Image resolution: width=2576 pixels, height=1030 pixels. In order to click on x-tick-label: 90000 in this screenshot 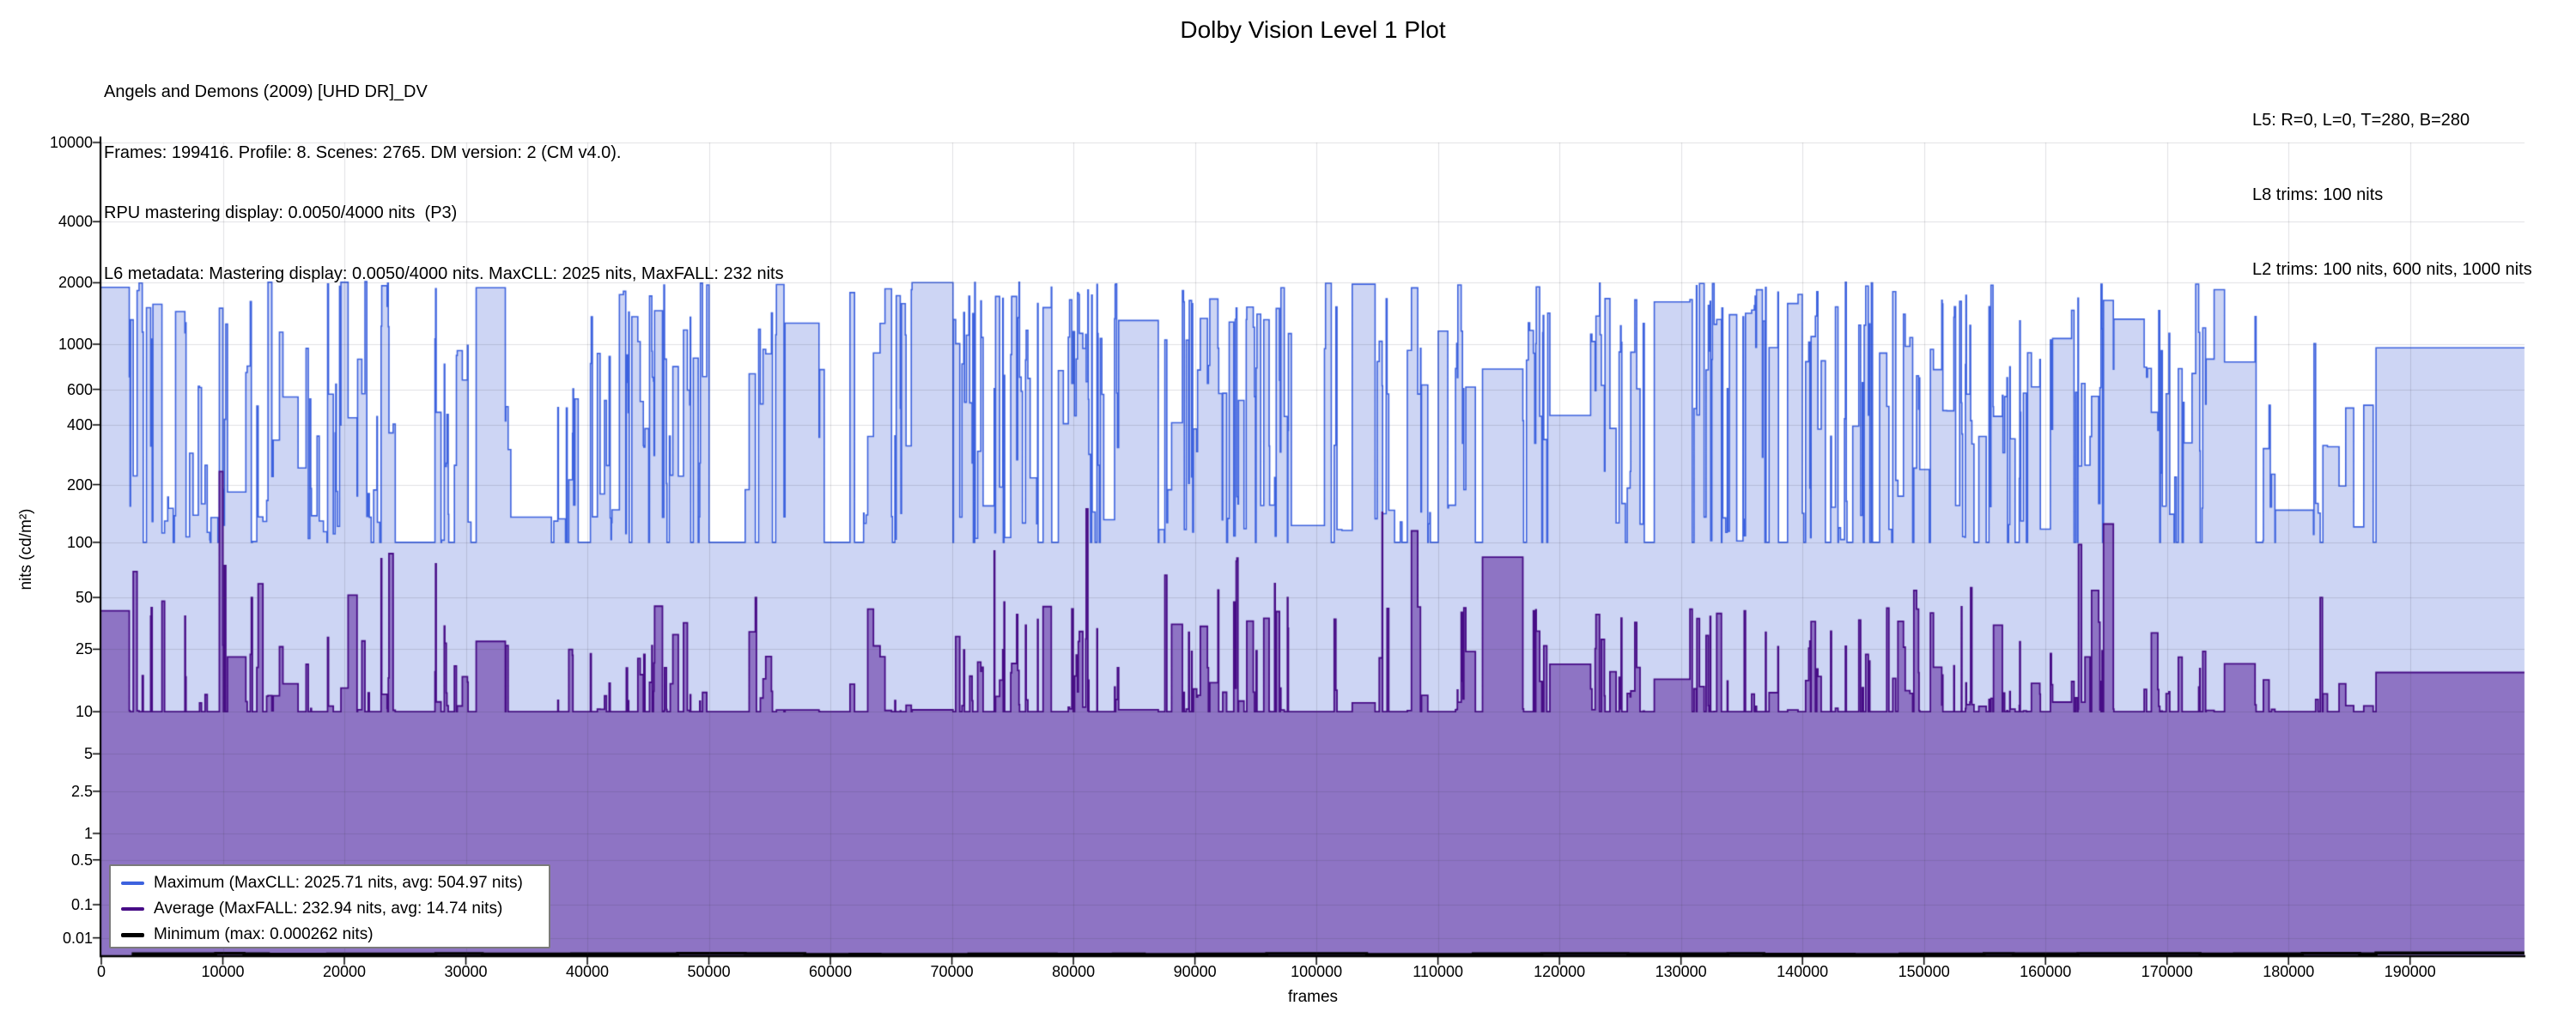, I will do `click(1195, 971)`.